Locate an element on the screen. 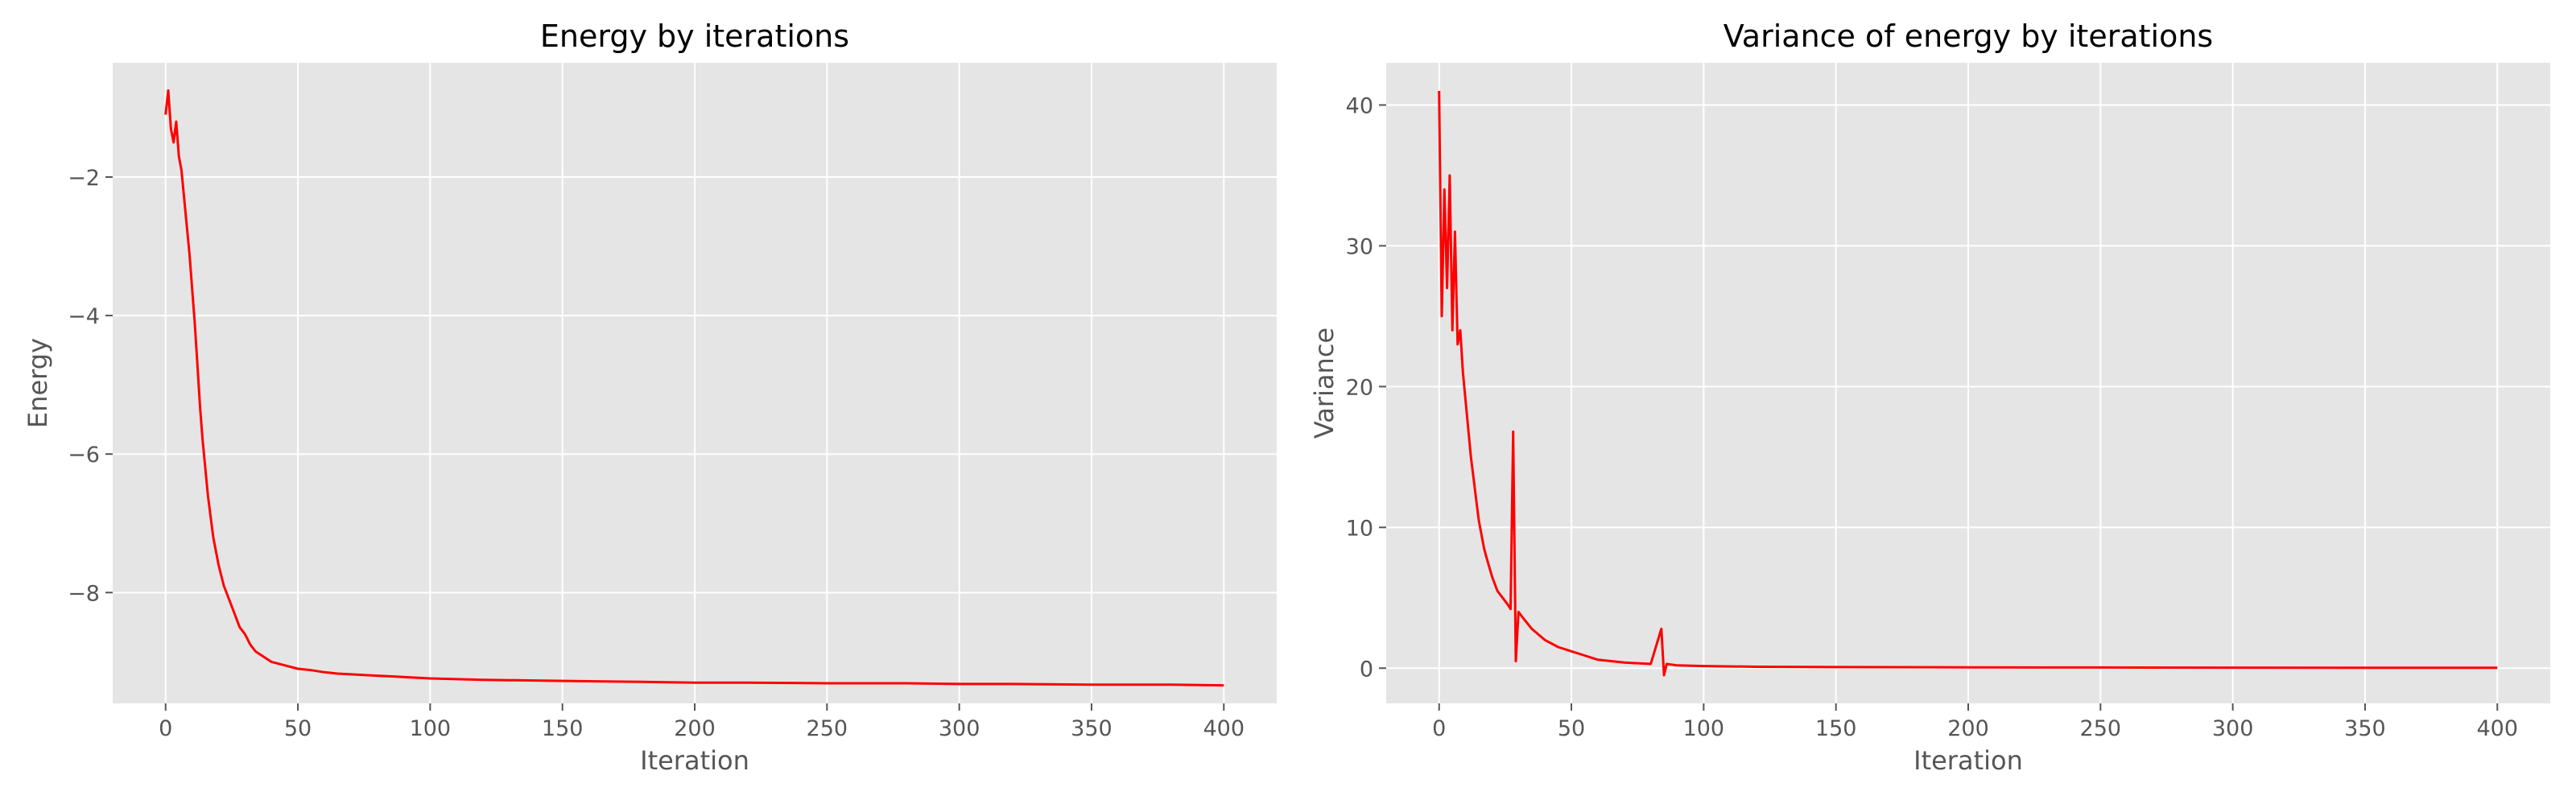  y-axis-label: Variance is located at coordinates (1324, 383).